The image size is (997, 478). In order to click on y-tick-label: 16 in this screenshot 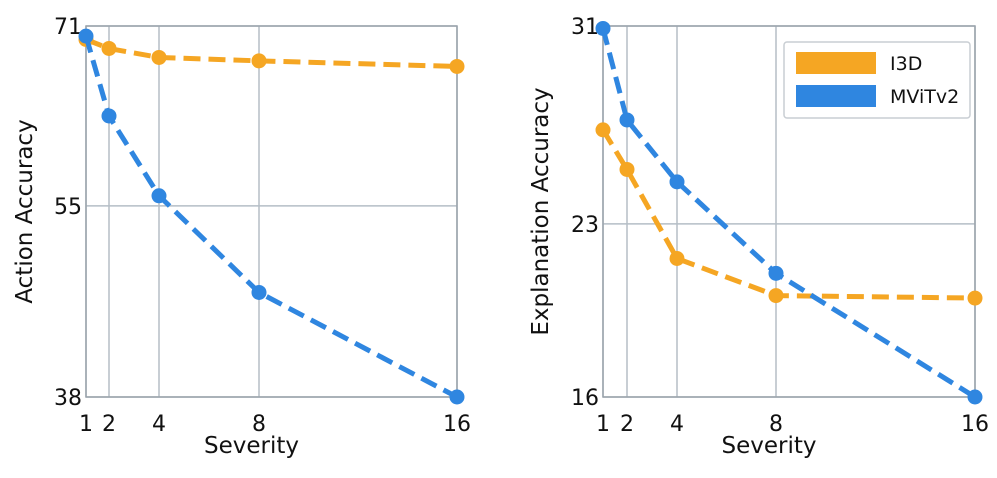, I will do `click(585, 398)`.